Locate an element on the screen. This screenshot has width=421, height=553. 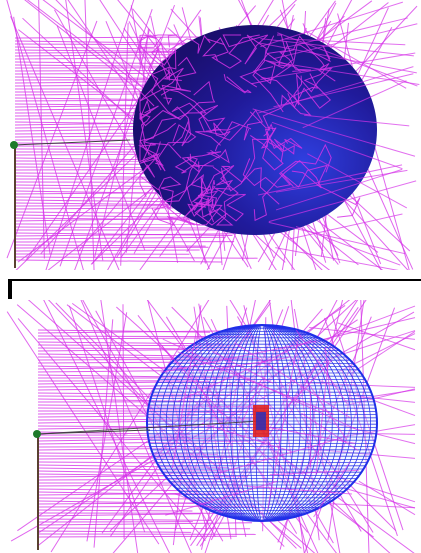
mesh-meridian is located at coordinates (262, 423).